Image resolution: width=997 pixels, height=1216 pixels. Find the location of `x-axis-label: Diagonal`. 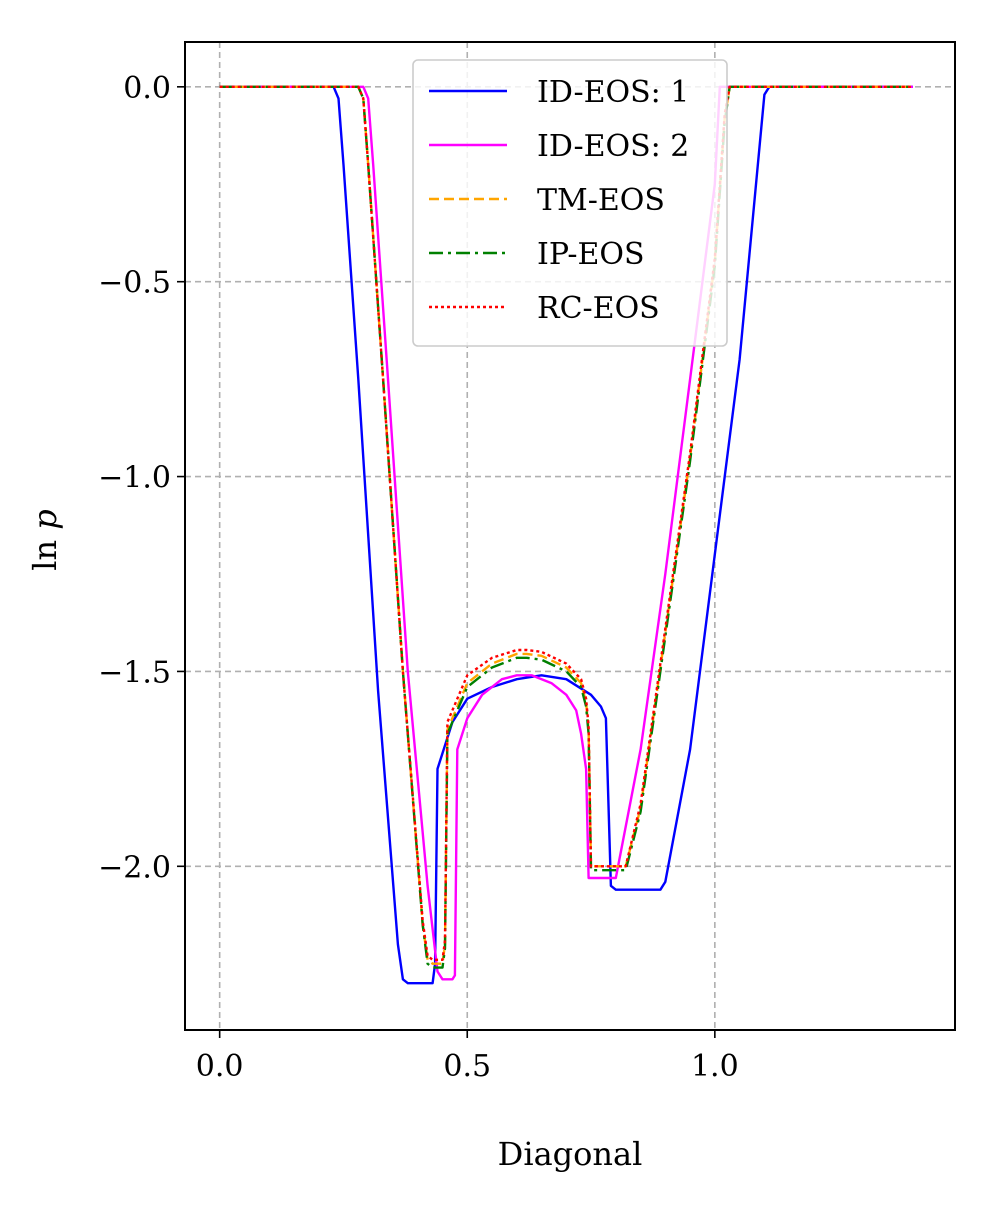

x-axis-label: Diagonal is located at coordinates (570, 1154).